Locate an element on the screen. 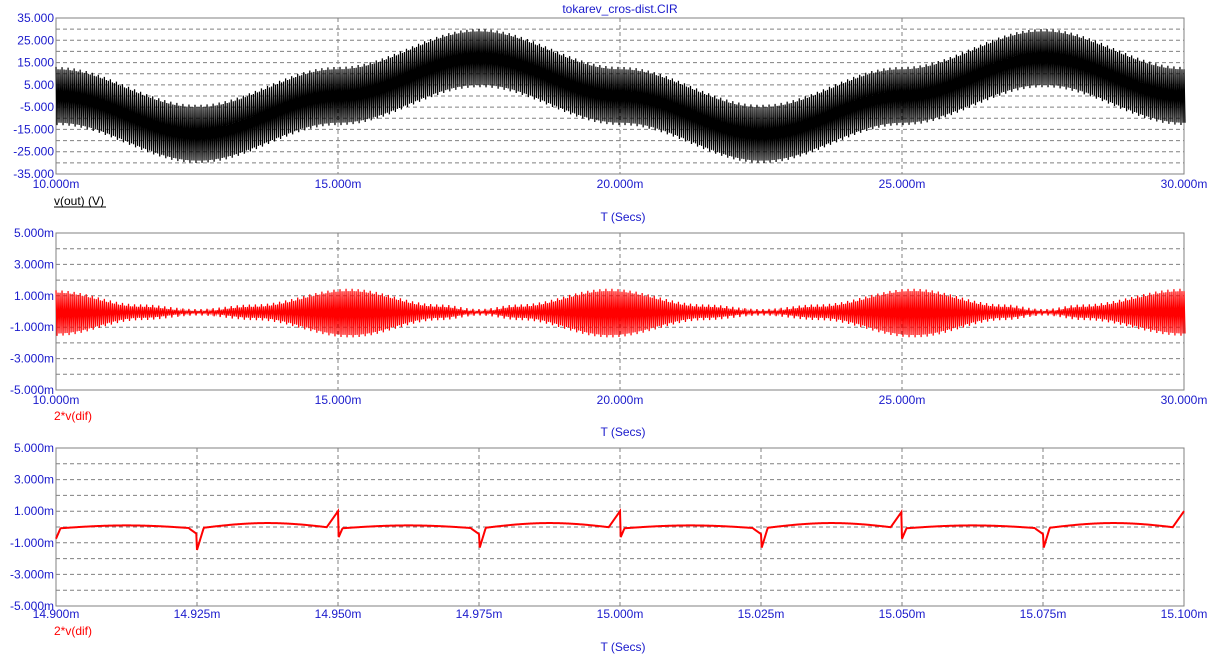 Image resolution: width=1215 pixels, height=657 pixels. y-tick-label: 25.000 is located at coordinates (35, 40).